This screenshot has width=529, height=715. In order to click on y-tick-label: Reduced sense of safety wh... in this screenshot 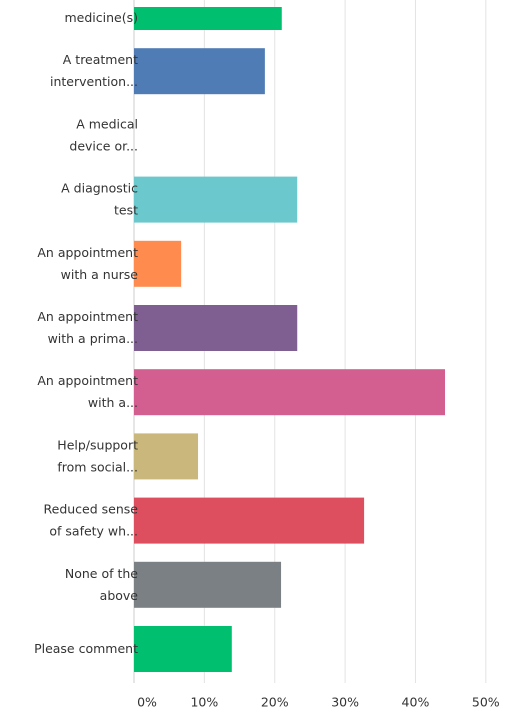, I will do `click(91, 519)`.